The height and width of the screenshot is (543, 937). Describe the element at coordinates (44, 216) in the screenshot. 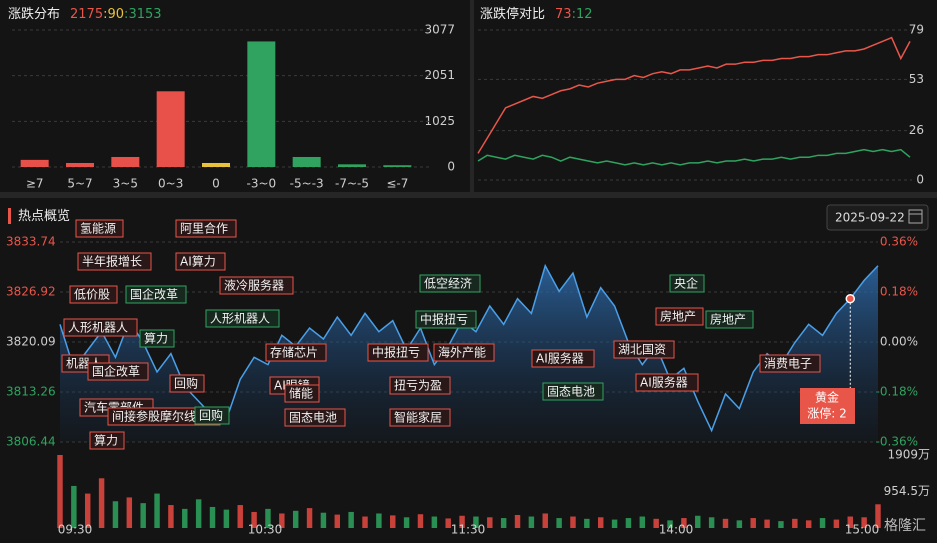

I see `panel-title: 热点概览` at that location.